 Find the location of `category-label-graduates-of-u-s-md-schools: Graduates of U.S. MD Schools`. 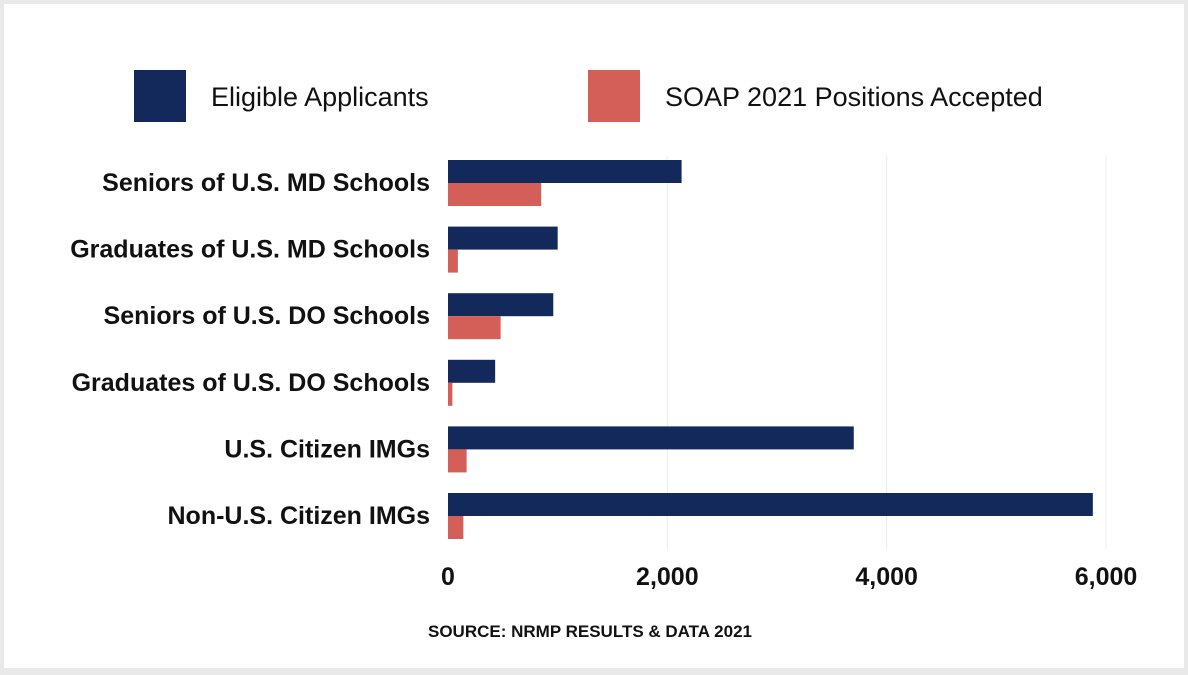

category-label-graduates-of-u-s-md-schools: Graduates of U.S. MD Schools is located at coordinates (250, 250).